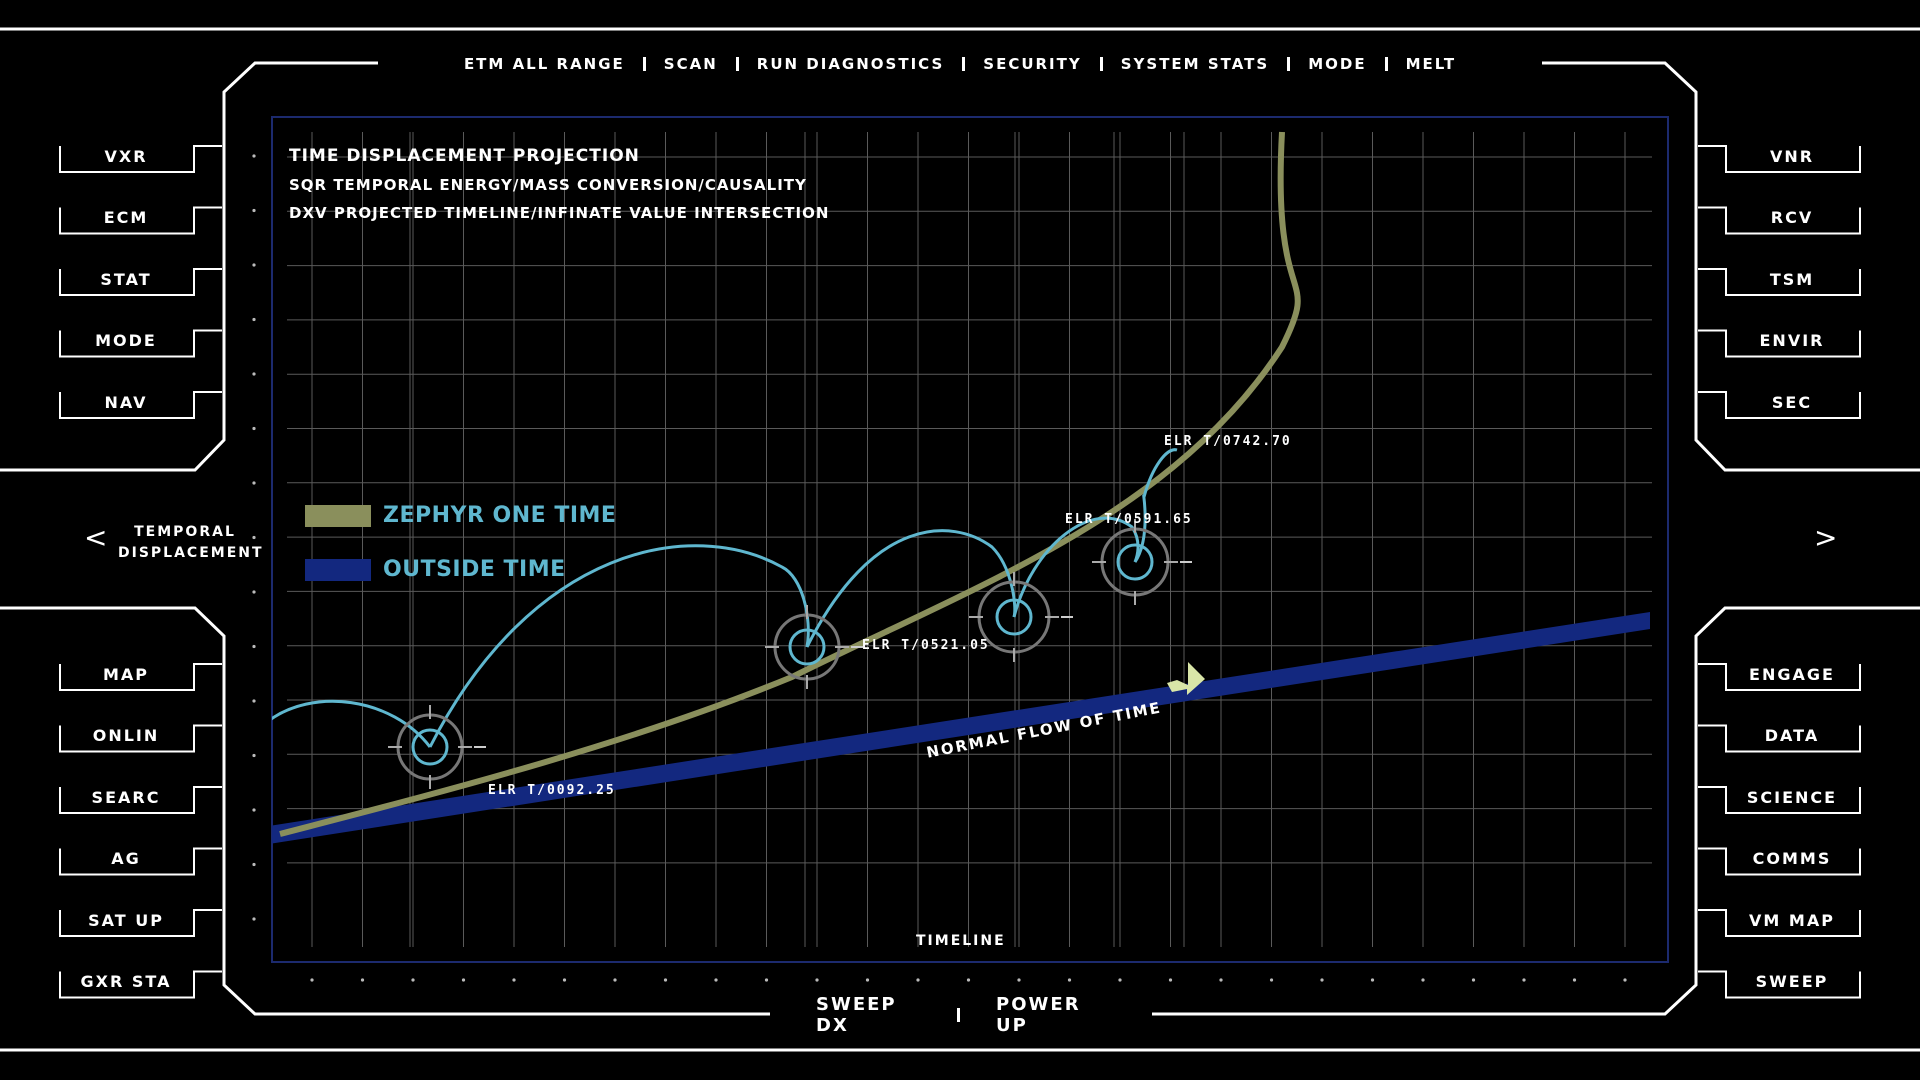 This screenshot has width=1920, height=1080. What do you see at coordinates (464, 156) in the screenshot?
I see `chart-title: TIME DISPLACEMENT PROJECTION` at bounding box center [464, 156].